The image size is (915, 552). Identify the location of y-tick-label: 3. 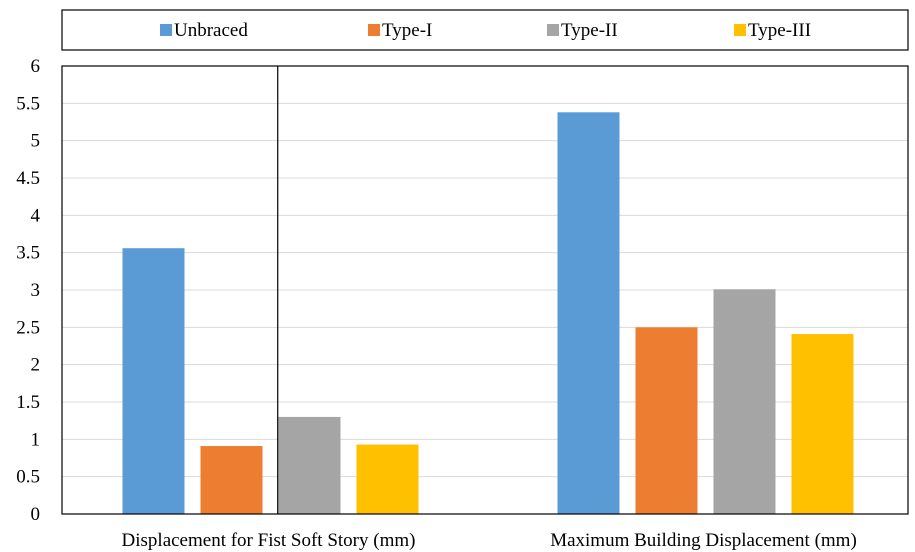
(36, 290).